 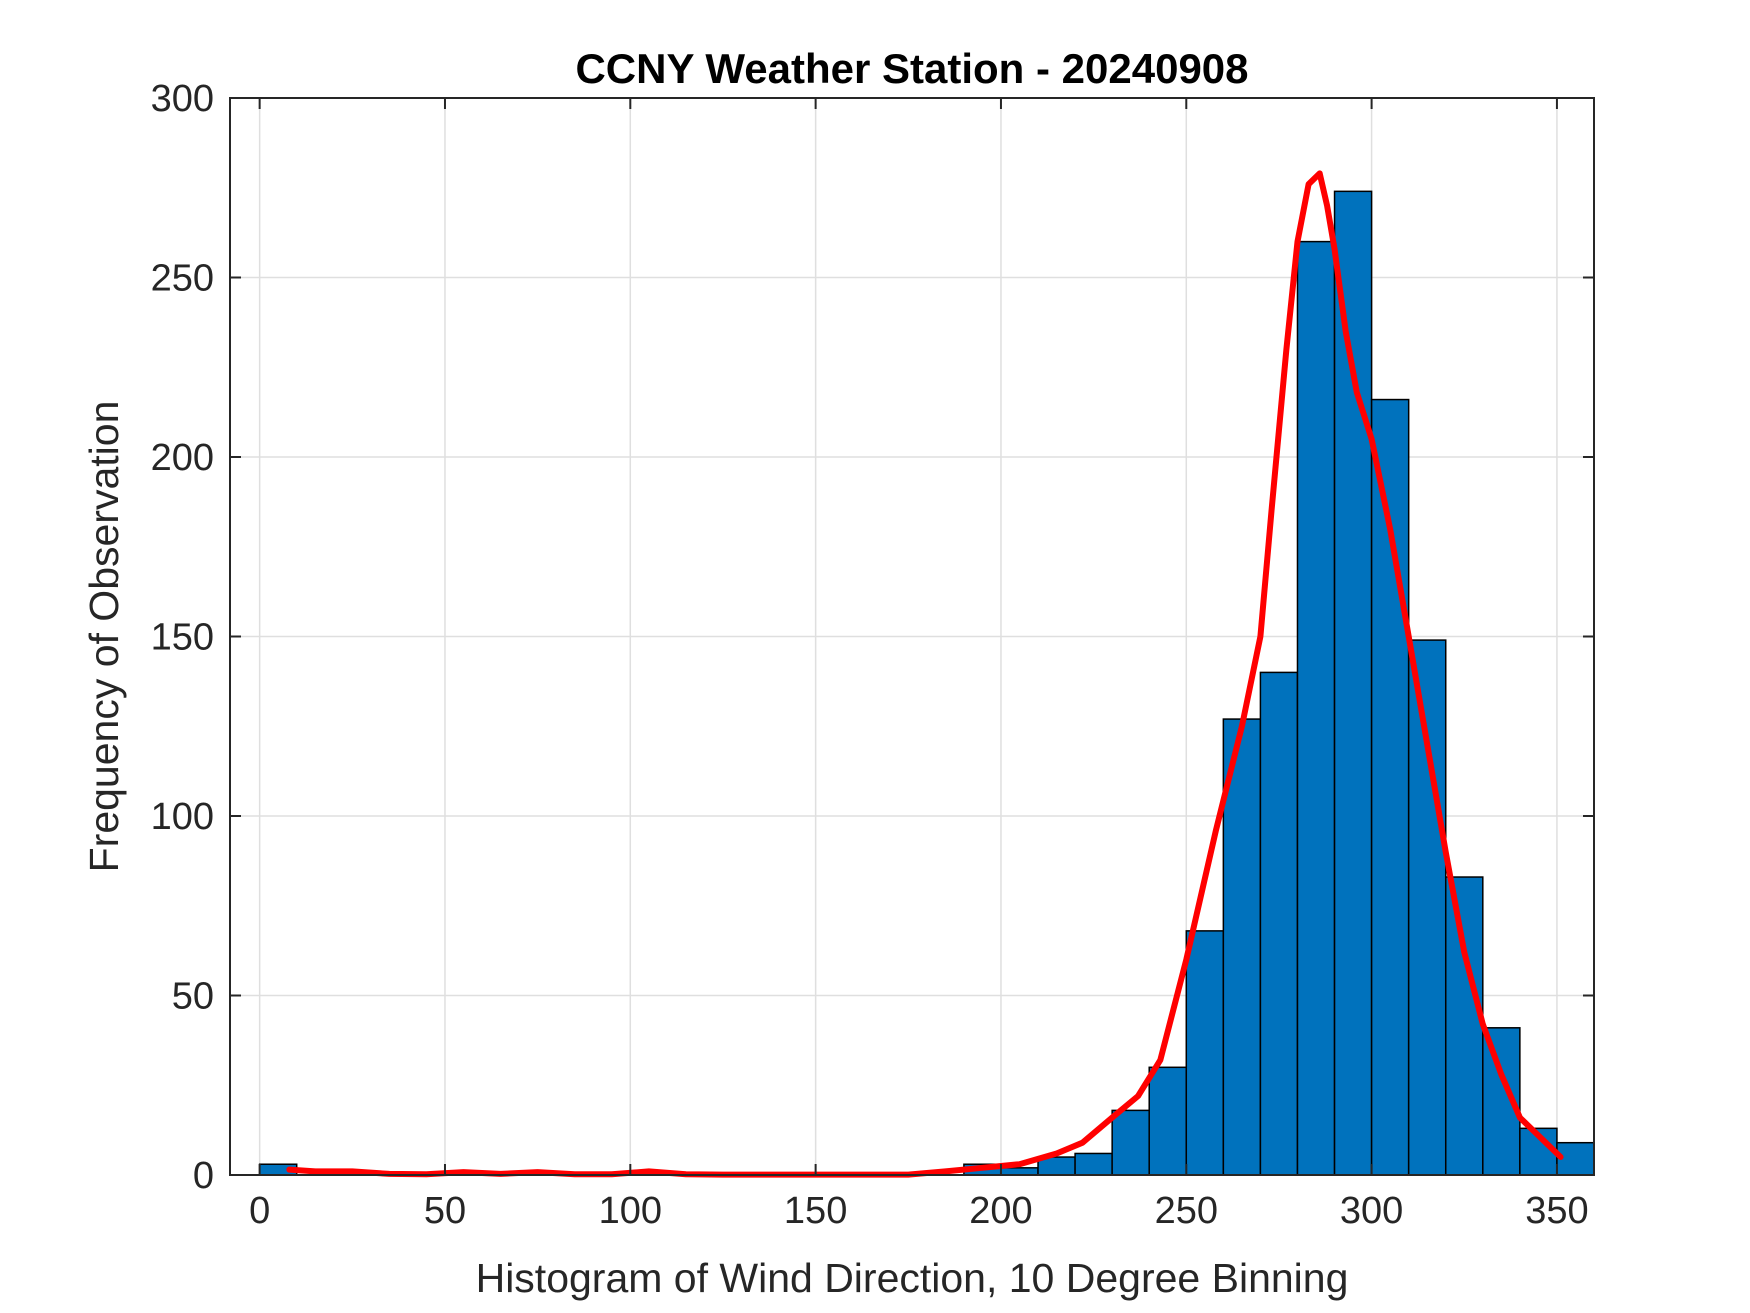 What do you see at coordinates (1000, 1211) in the screenshot?
I see `x-tick-label: 200` at bounding box center [1000, 1211].